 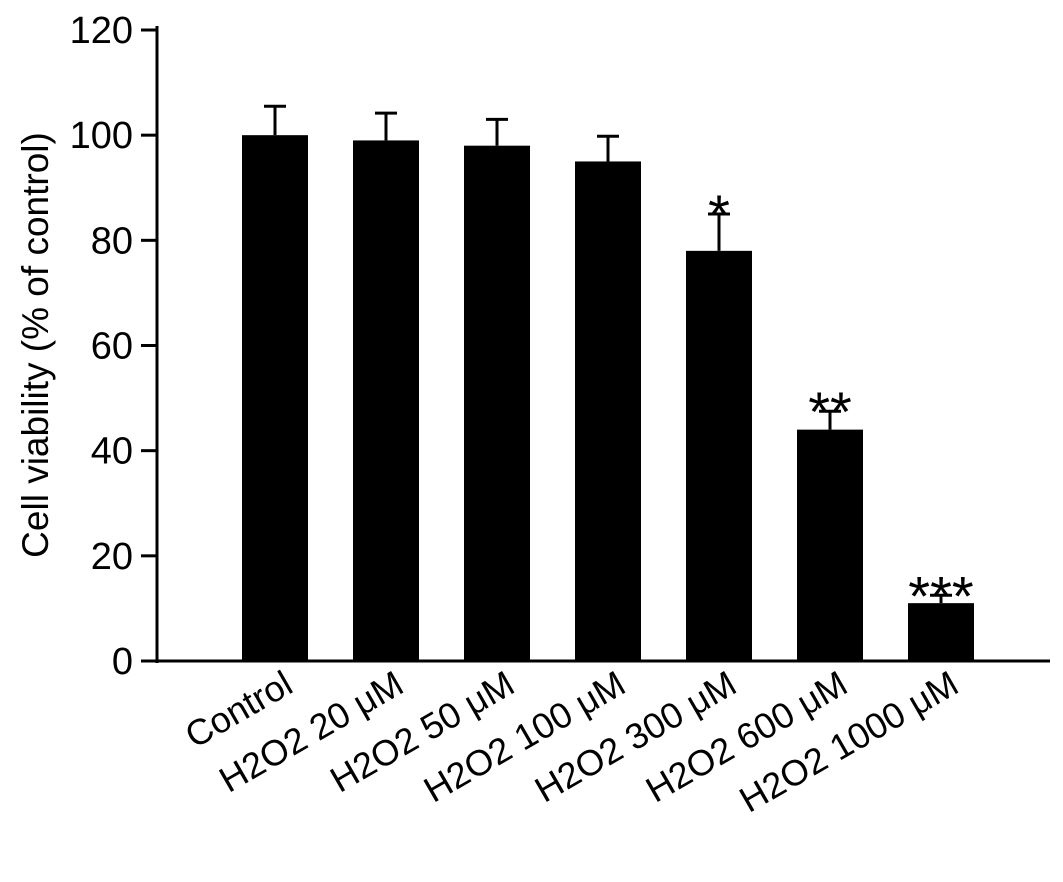 I want to click on y-tick-label: 60, so click(x=112, y=347).